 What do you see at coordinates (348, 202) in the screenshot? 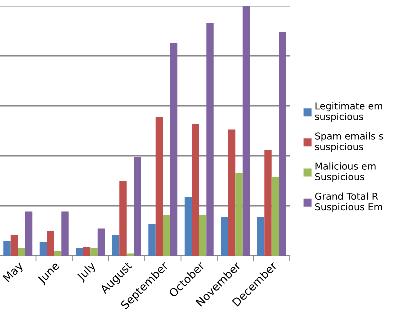
I see `legend-label: Grand Total R Suspicious Em` at bounding box center [348, 202].